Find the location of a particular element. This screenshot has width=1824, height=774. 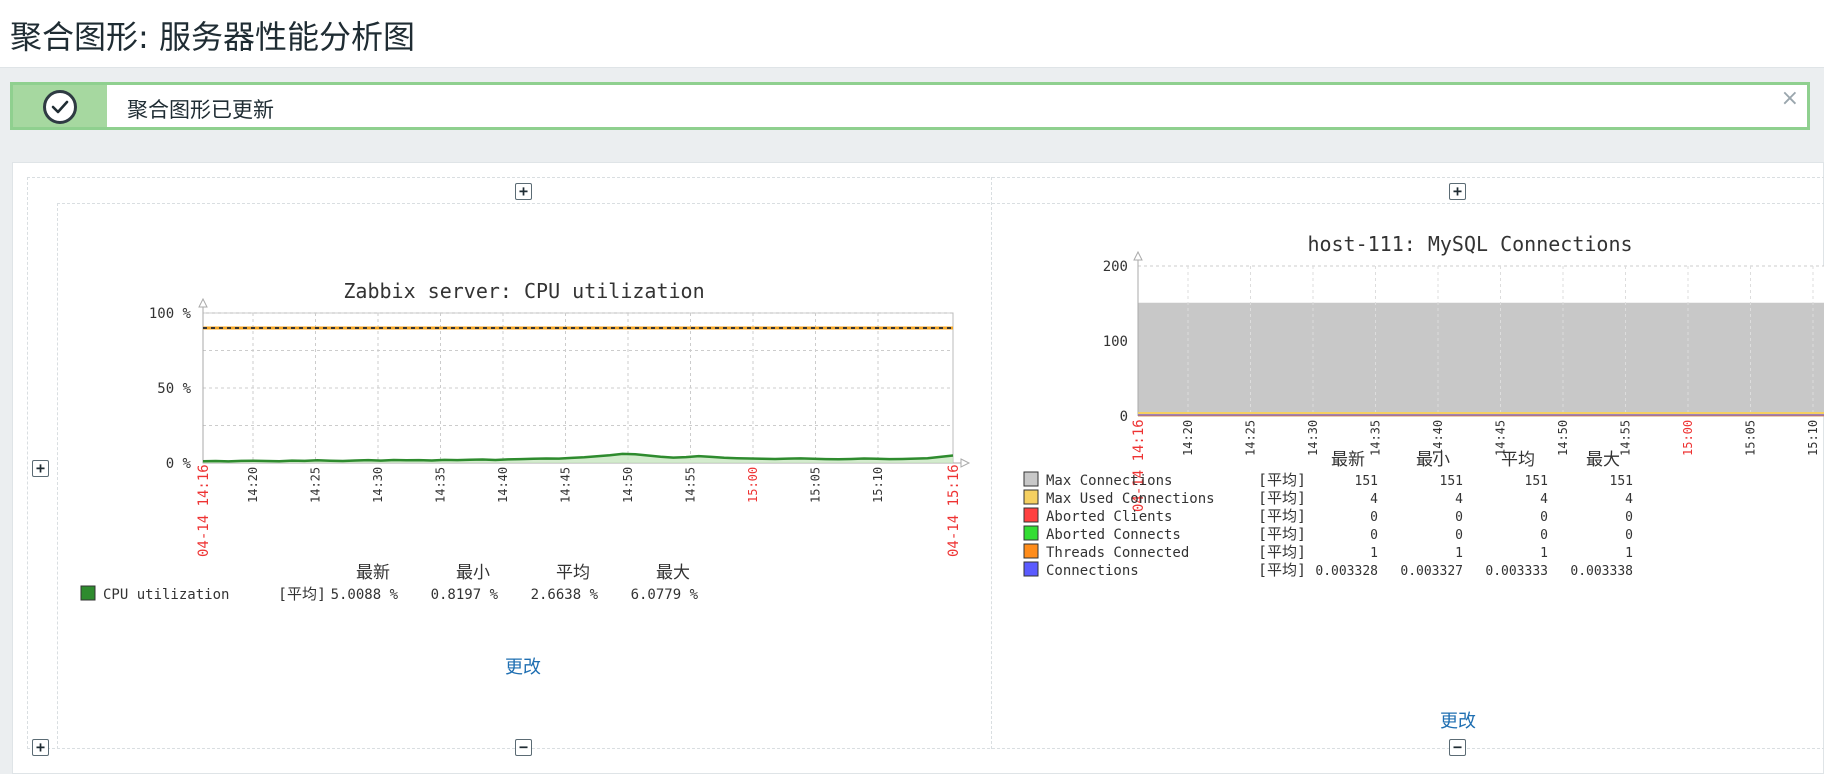

cpu-x-tick-label: 14:25 is located at coordinates (316, 485).